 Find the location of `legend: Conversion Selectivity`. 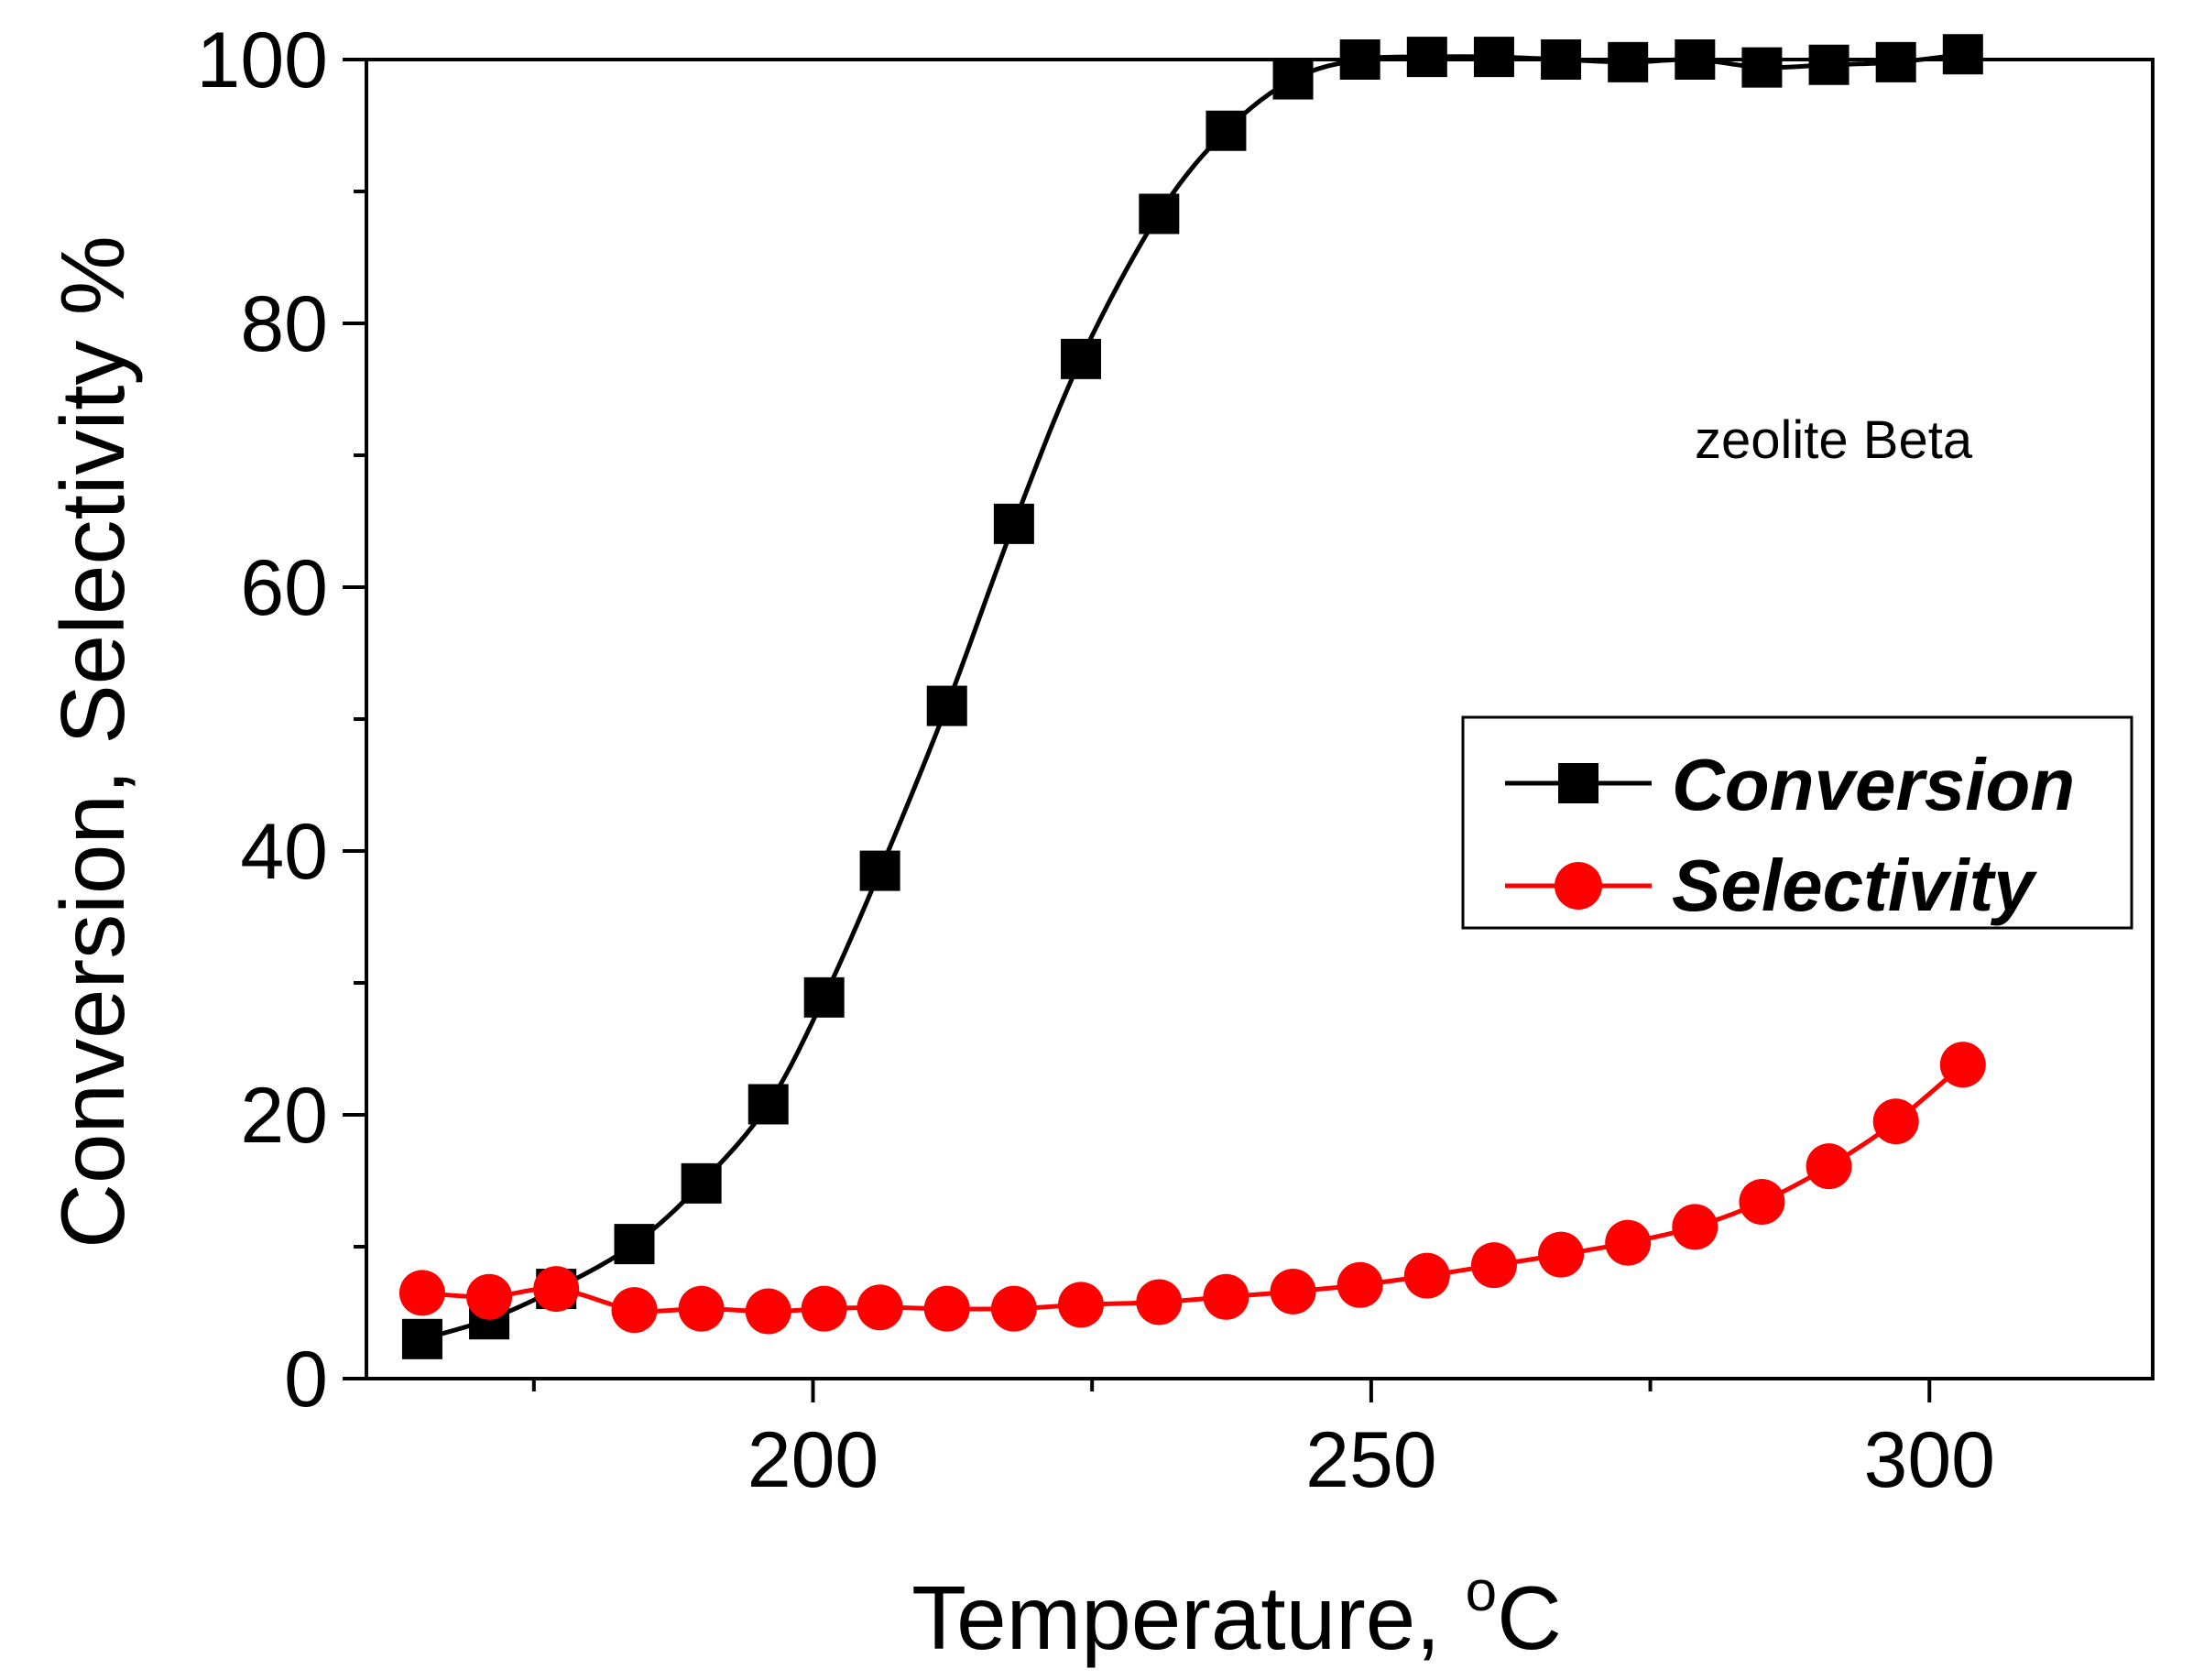

legend: Conversion Selectivity is located at coordinates (1797, 822).